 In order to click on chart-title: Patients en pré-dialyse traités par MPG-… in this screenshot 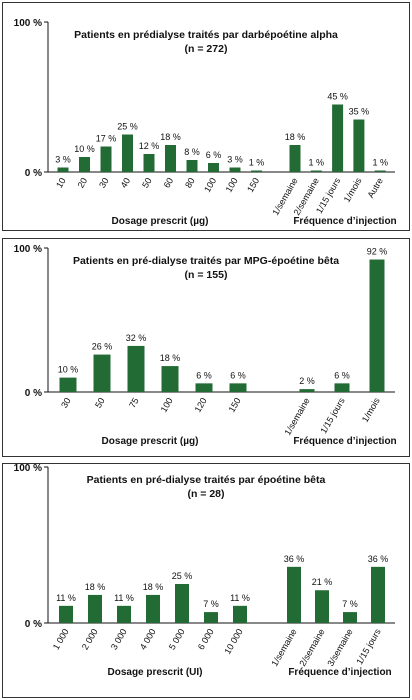, I will do `click(206, 261)`.